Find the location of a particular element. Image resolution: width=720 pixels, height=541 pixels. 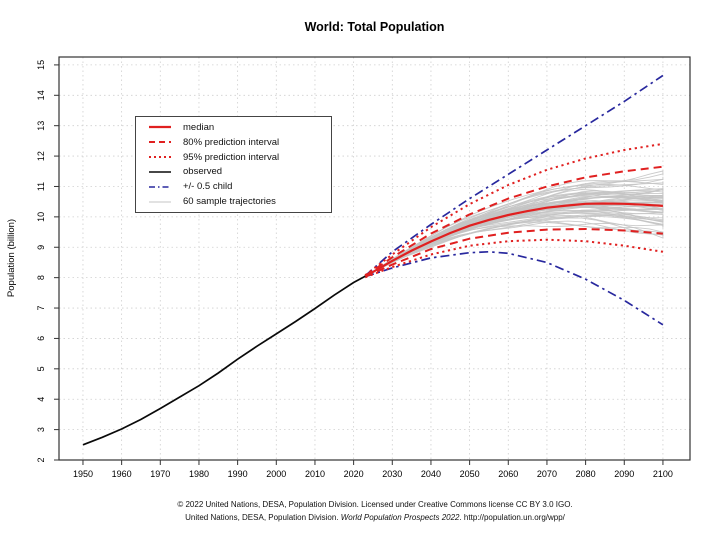

source-url: . http://population.un.org/wpp/ is located at coordinates (512, 517).